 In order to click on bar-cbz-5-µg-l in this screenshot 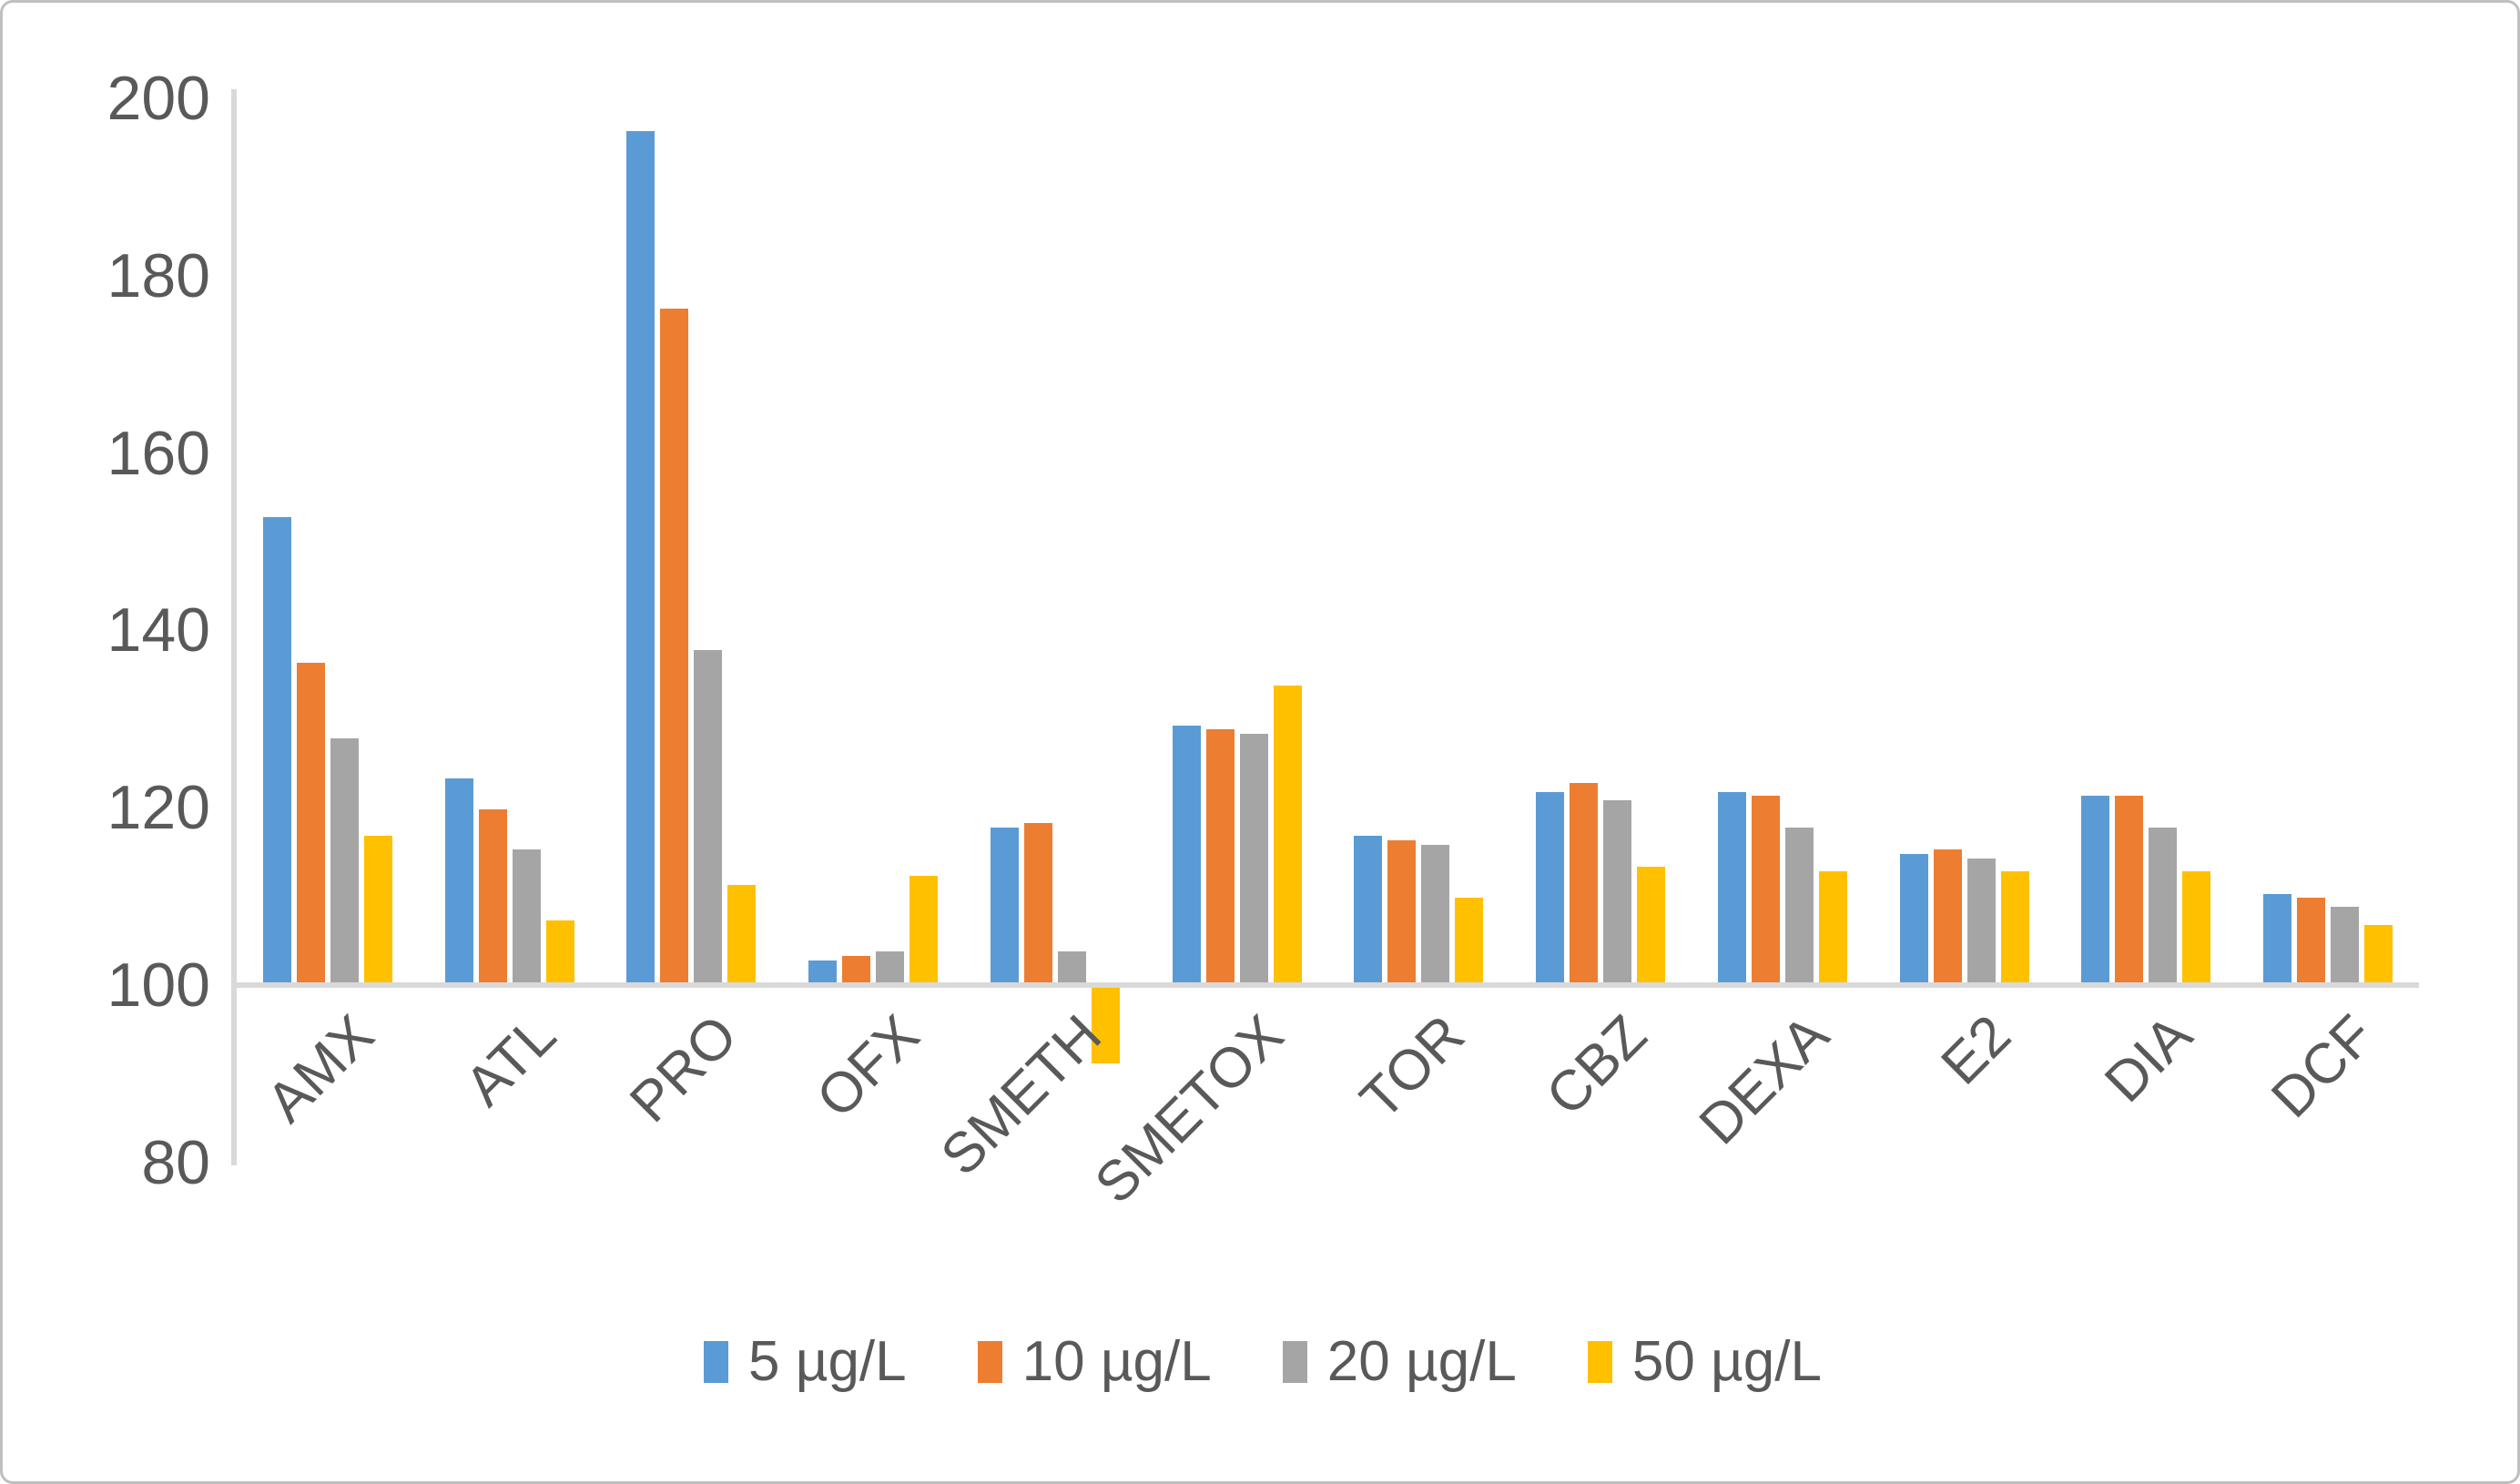, I will do `click(1550, 886)`.